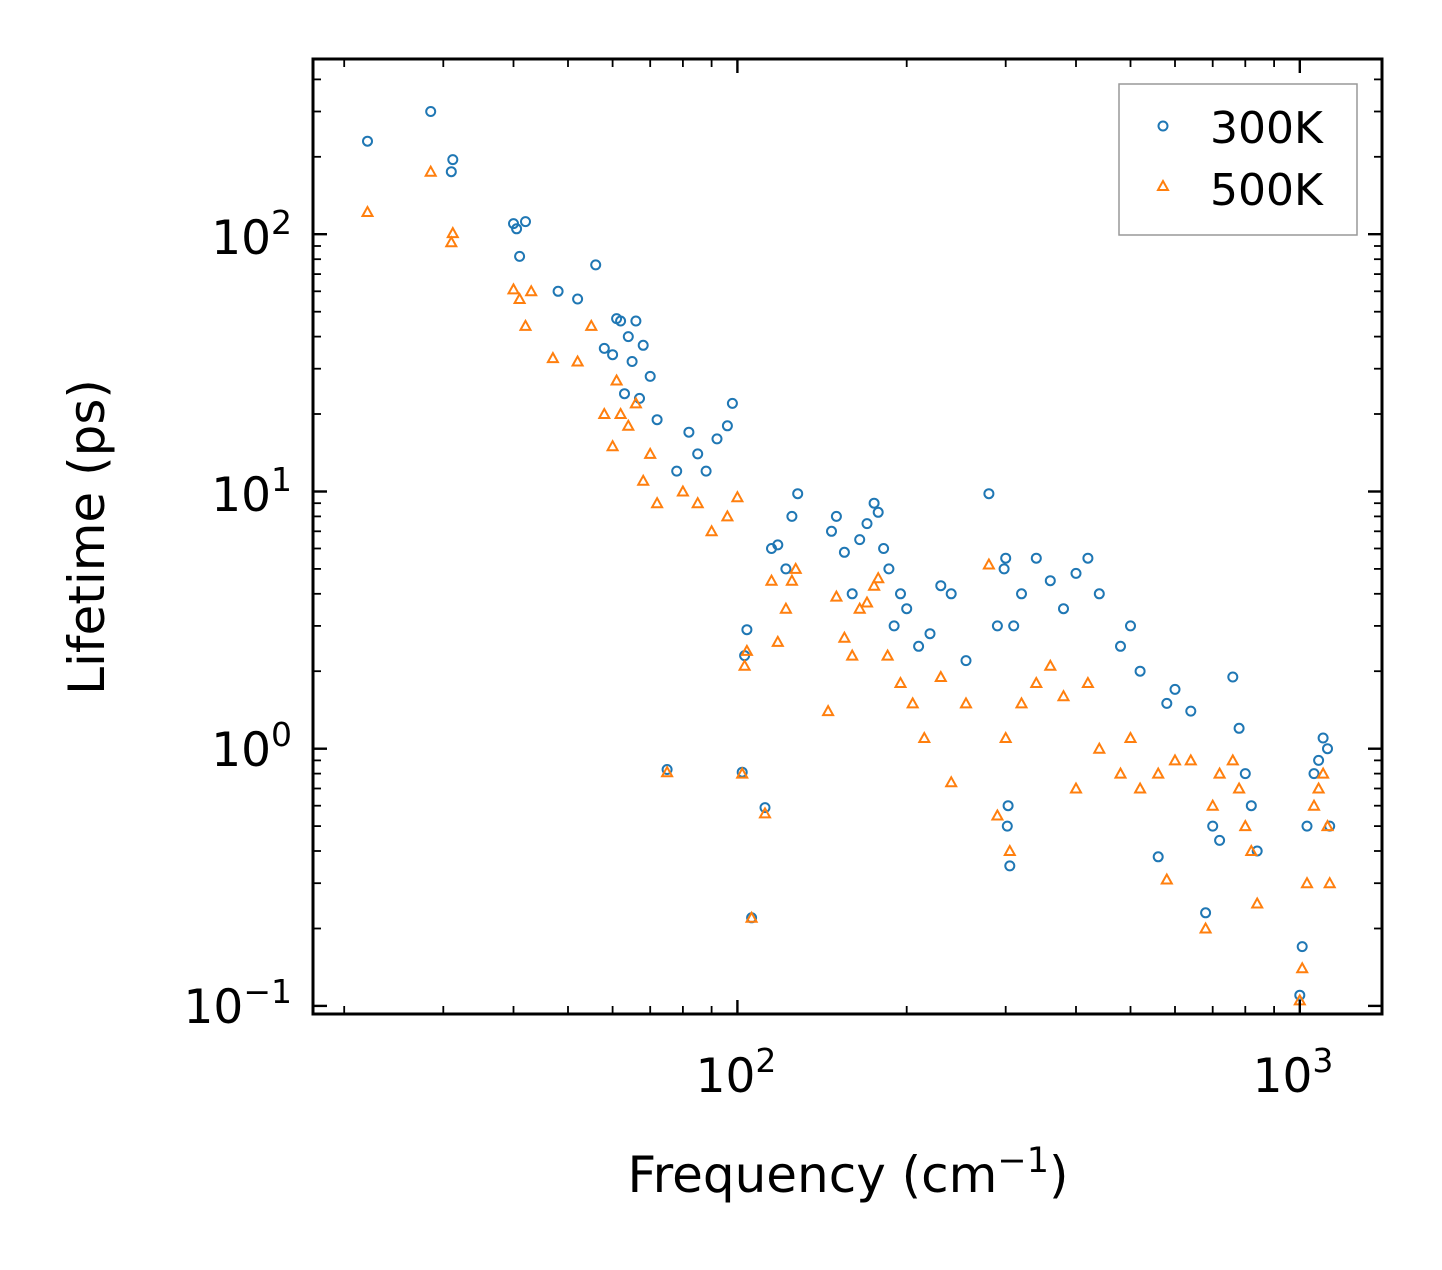 The image size is (1442, 1270). What do you see at coordinates (251, 234) in the screenshot?
I see `y-tick-label: 10²` at bounding box center [251, 234].